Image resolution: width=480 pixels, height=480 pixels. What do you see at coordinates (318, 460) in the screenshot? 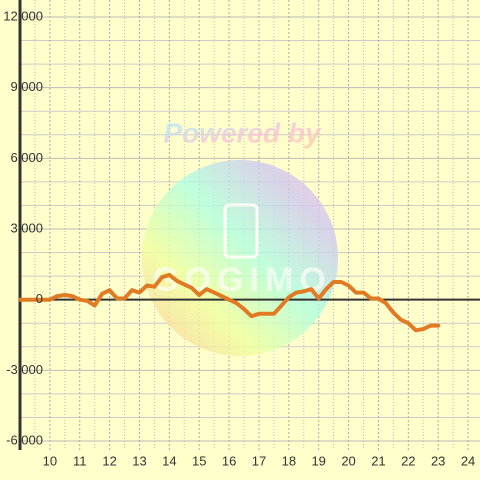
I see `x-tick-label: 19` at bounding box center [318, 460].